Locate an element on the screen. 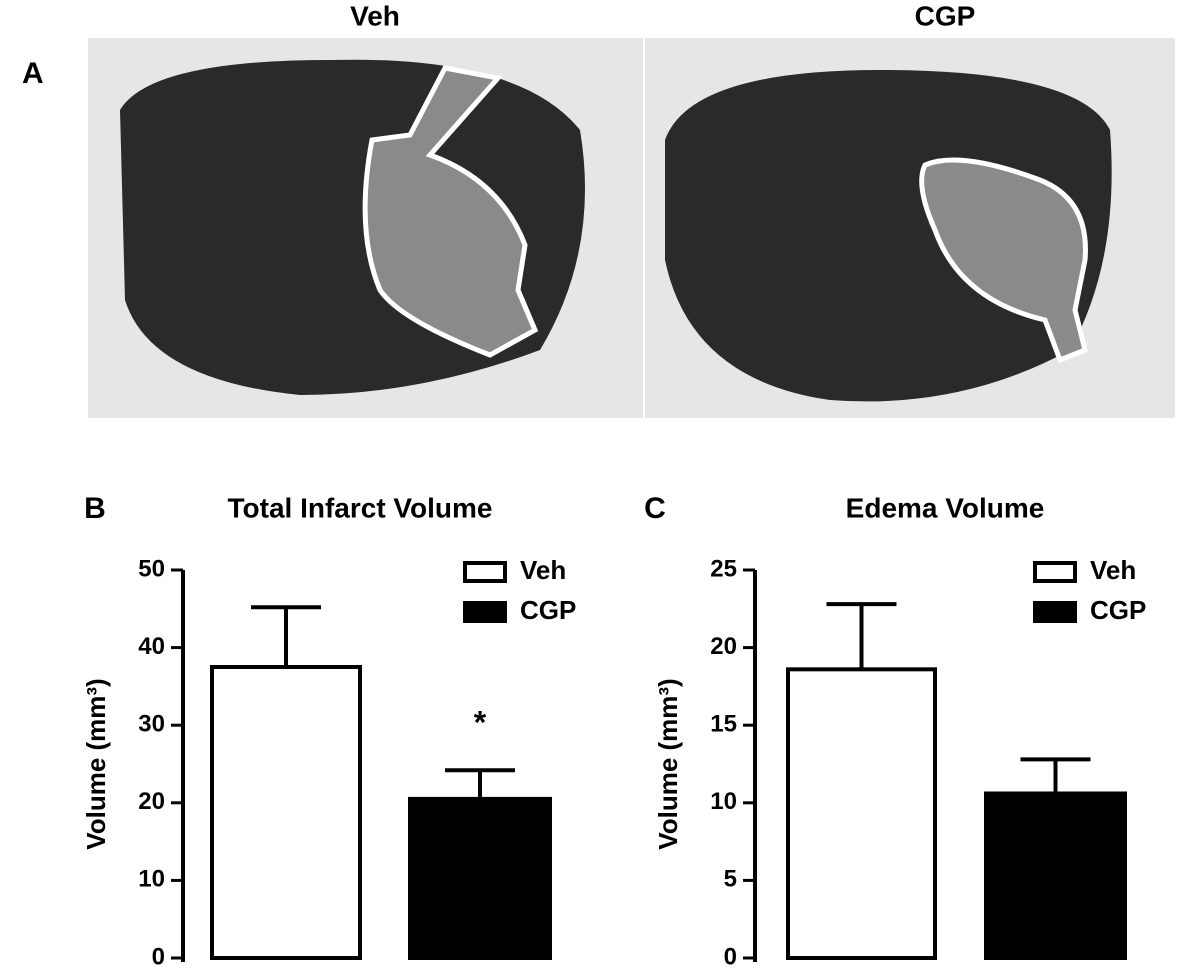 The image size is (1200, 968). y-tick-label: 50 is located at coordinates (151, 568).